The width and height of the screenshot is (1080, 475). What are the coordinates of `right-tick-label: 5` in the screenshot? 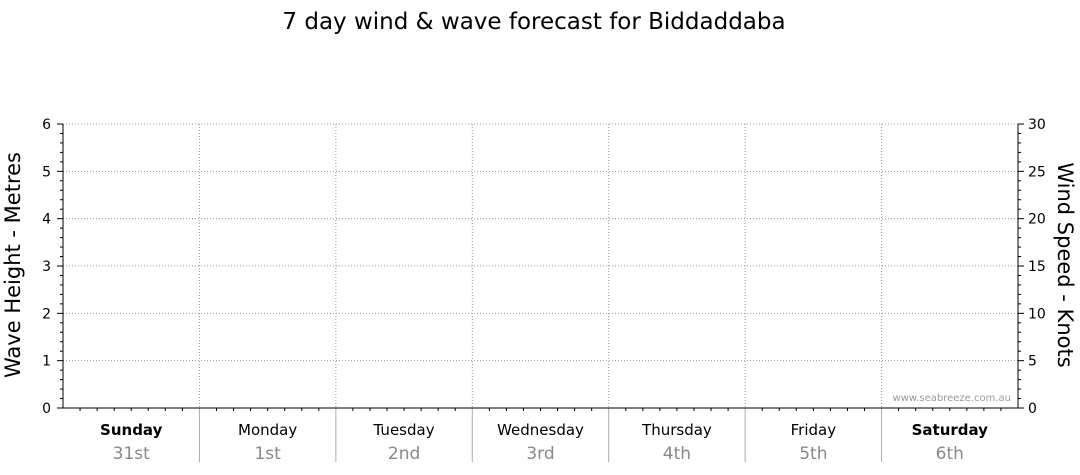 It's located at (1032, 362).